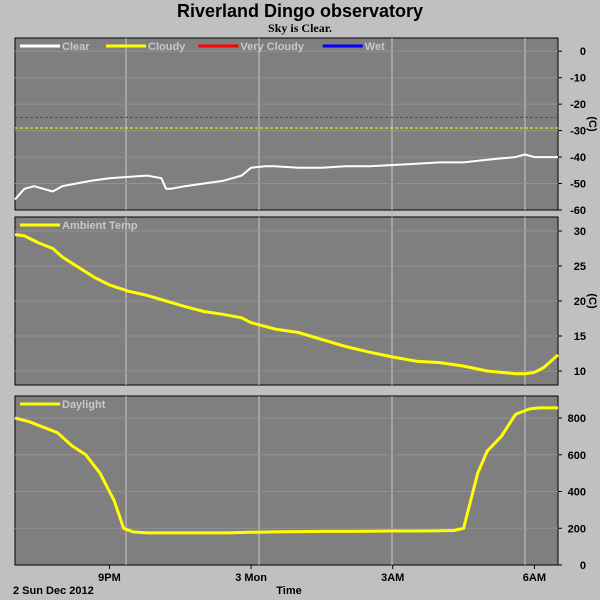 This screenshot has height=600, width=600. Describe the element at coordinates (577, 529) in the screenshot. I see `y-tick-label: 200` at that location.